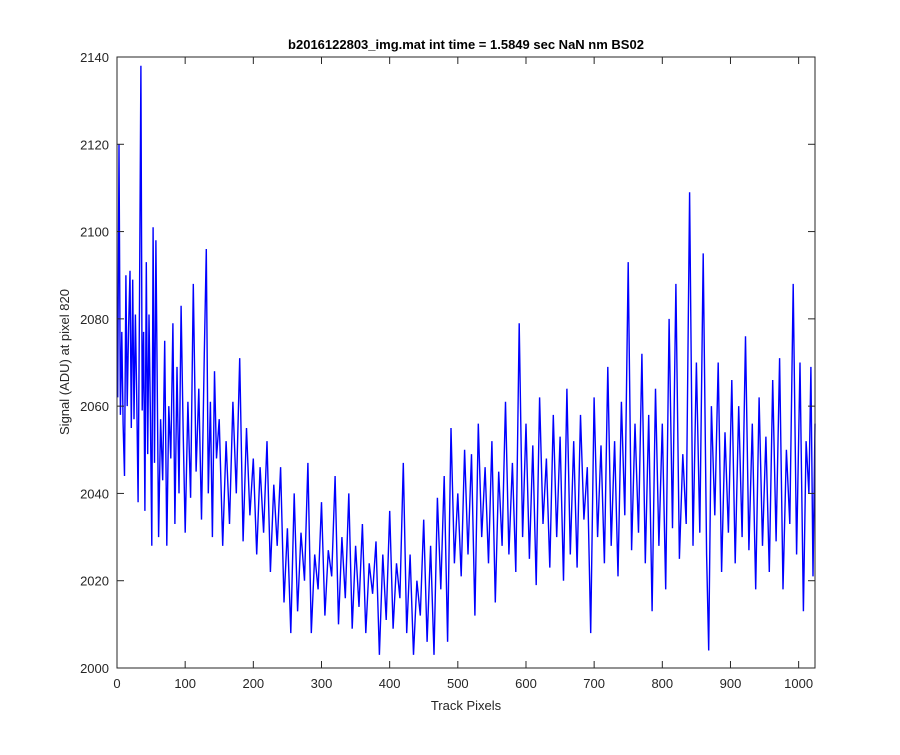 The height and width of the screenshot is (755, 900). I want to click on x-tick-label: 900, so click(731, 683).